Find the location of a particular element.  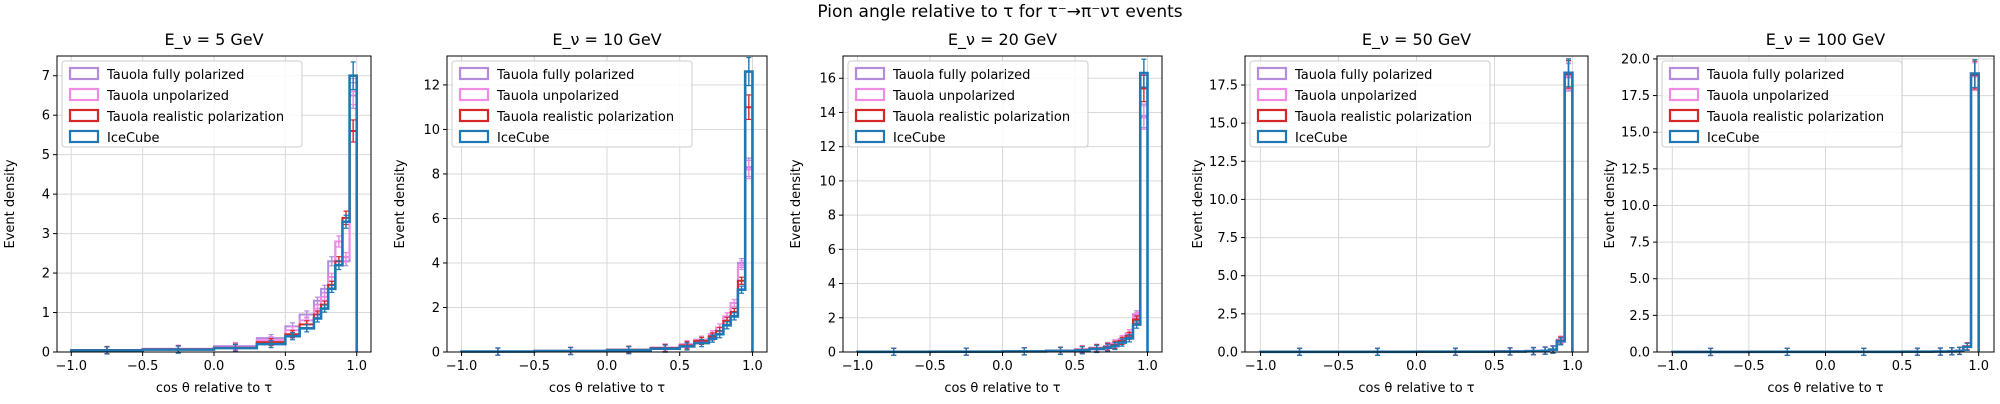

chart-title: E_ν = 100 GeV is located at coordinates (1825, 40).